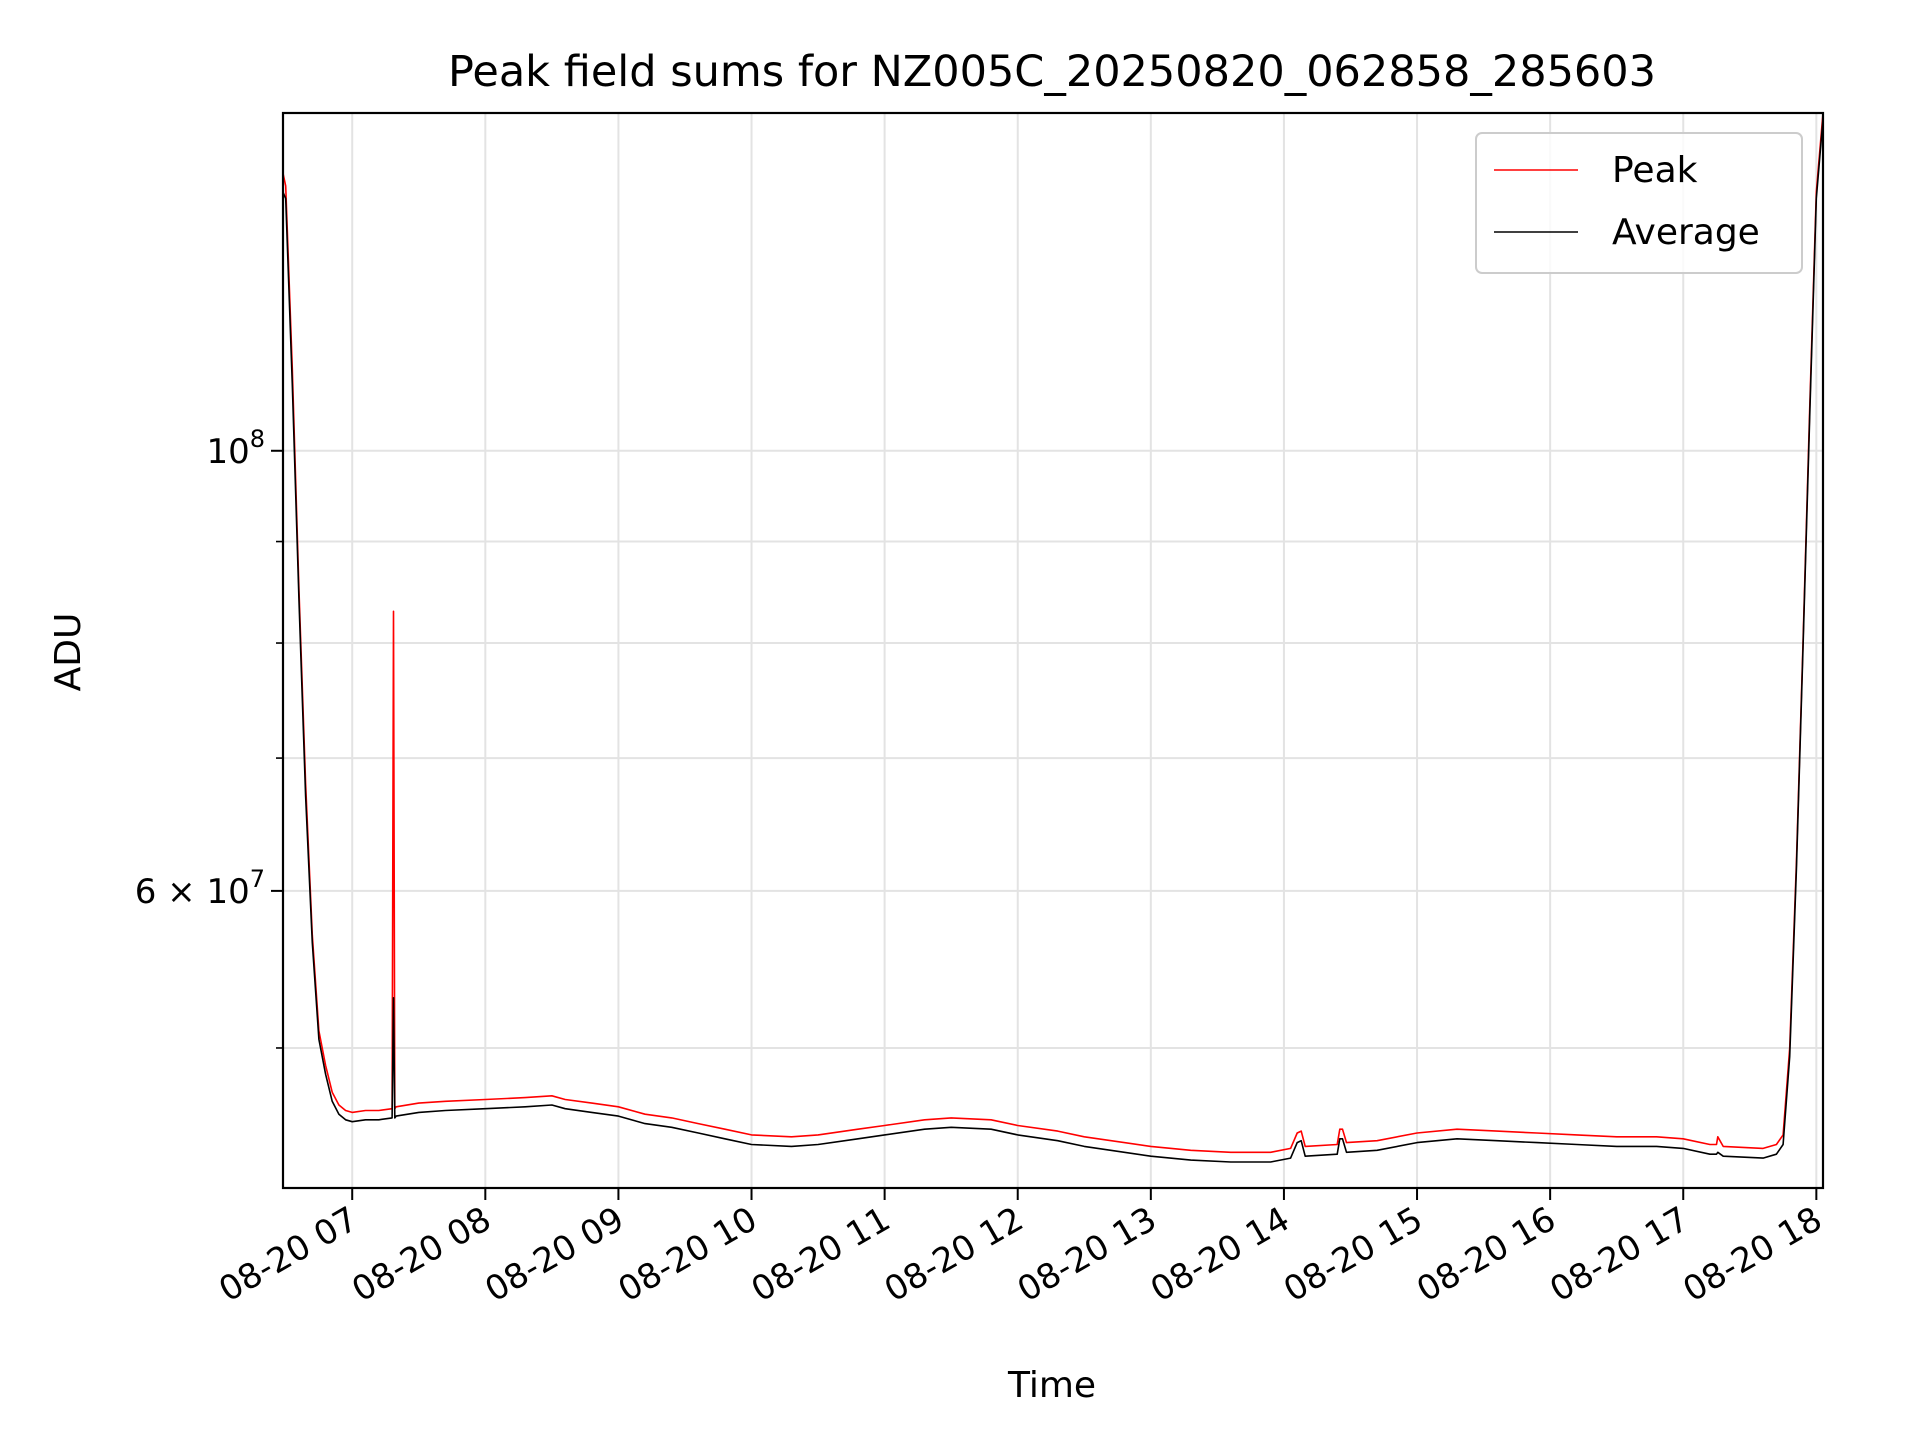 This screenshot has width=1920, height=1440. What do you see at coordinates (68, 652) in the screenshot?
I see `y-axis-label: ADU` at bounding box center [68, 652].